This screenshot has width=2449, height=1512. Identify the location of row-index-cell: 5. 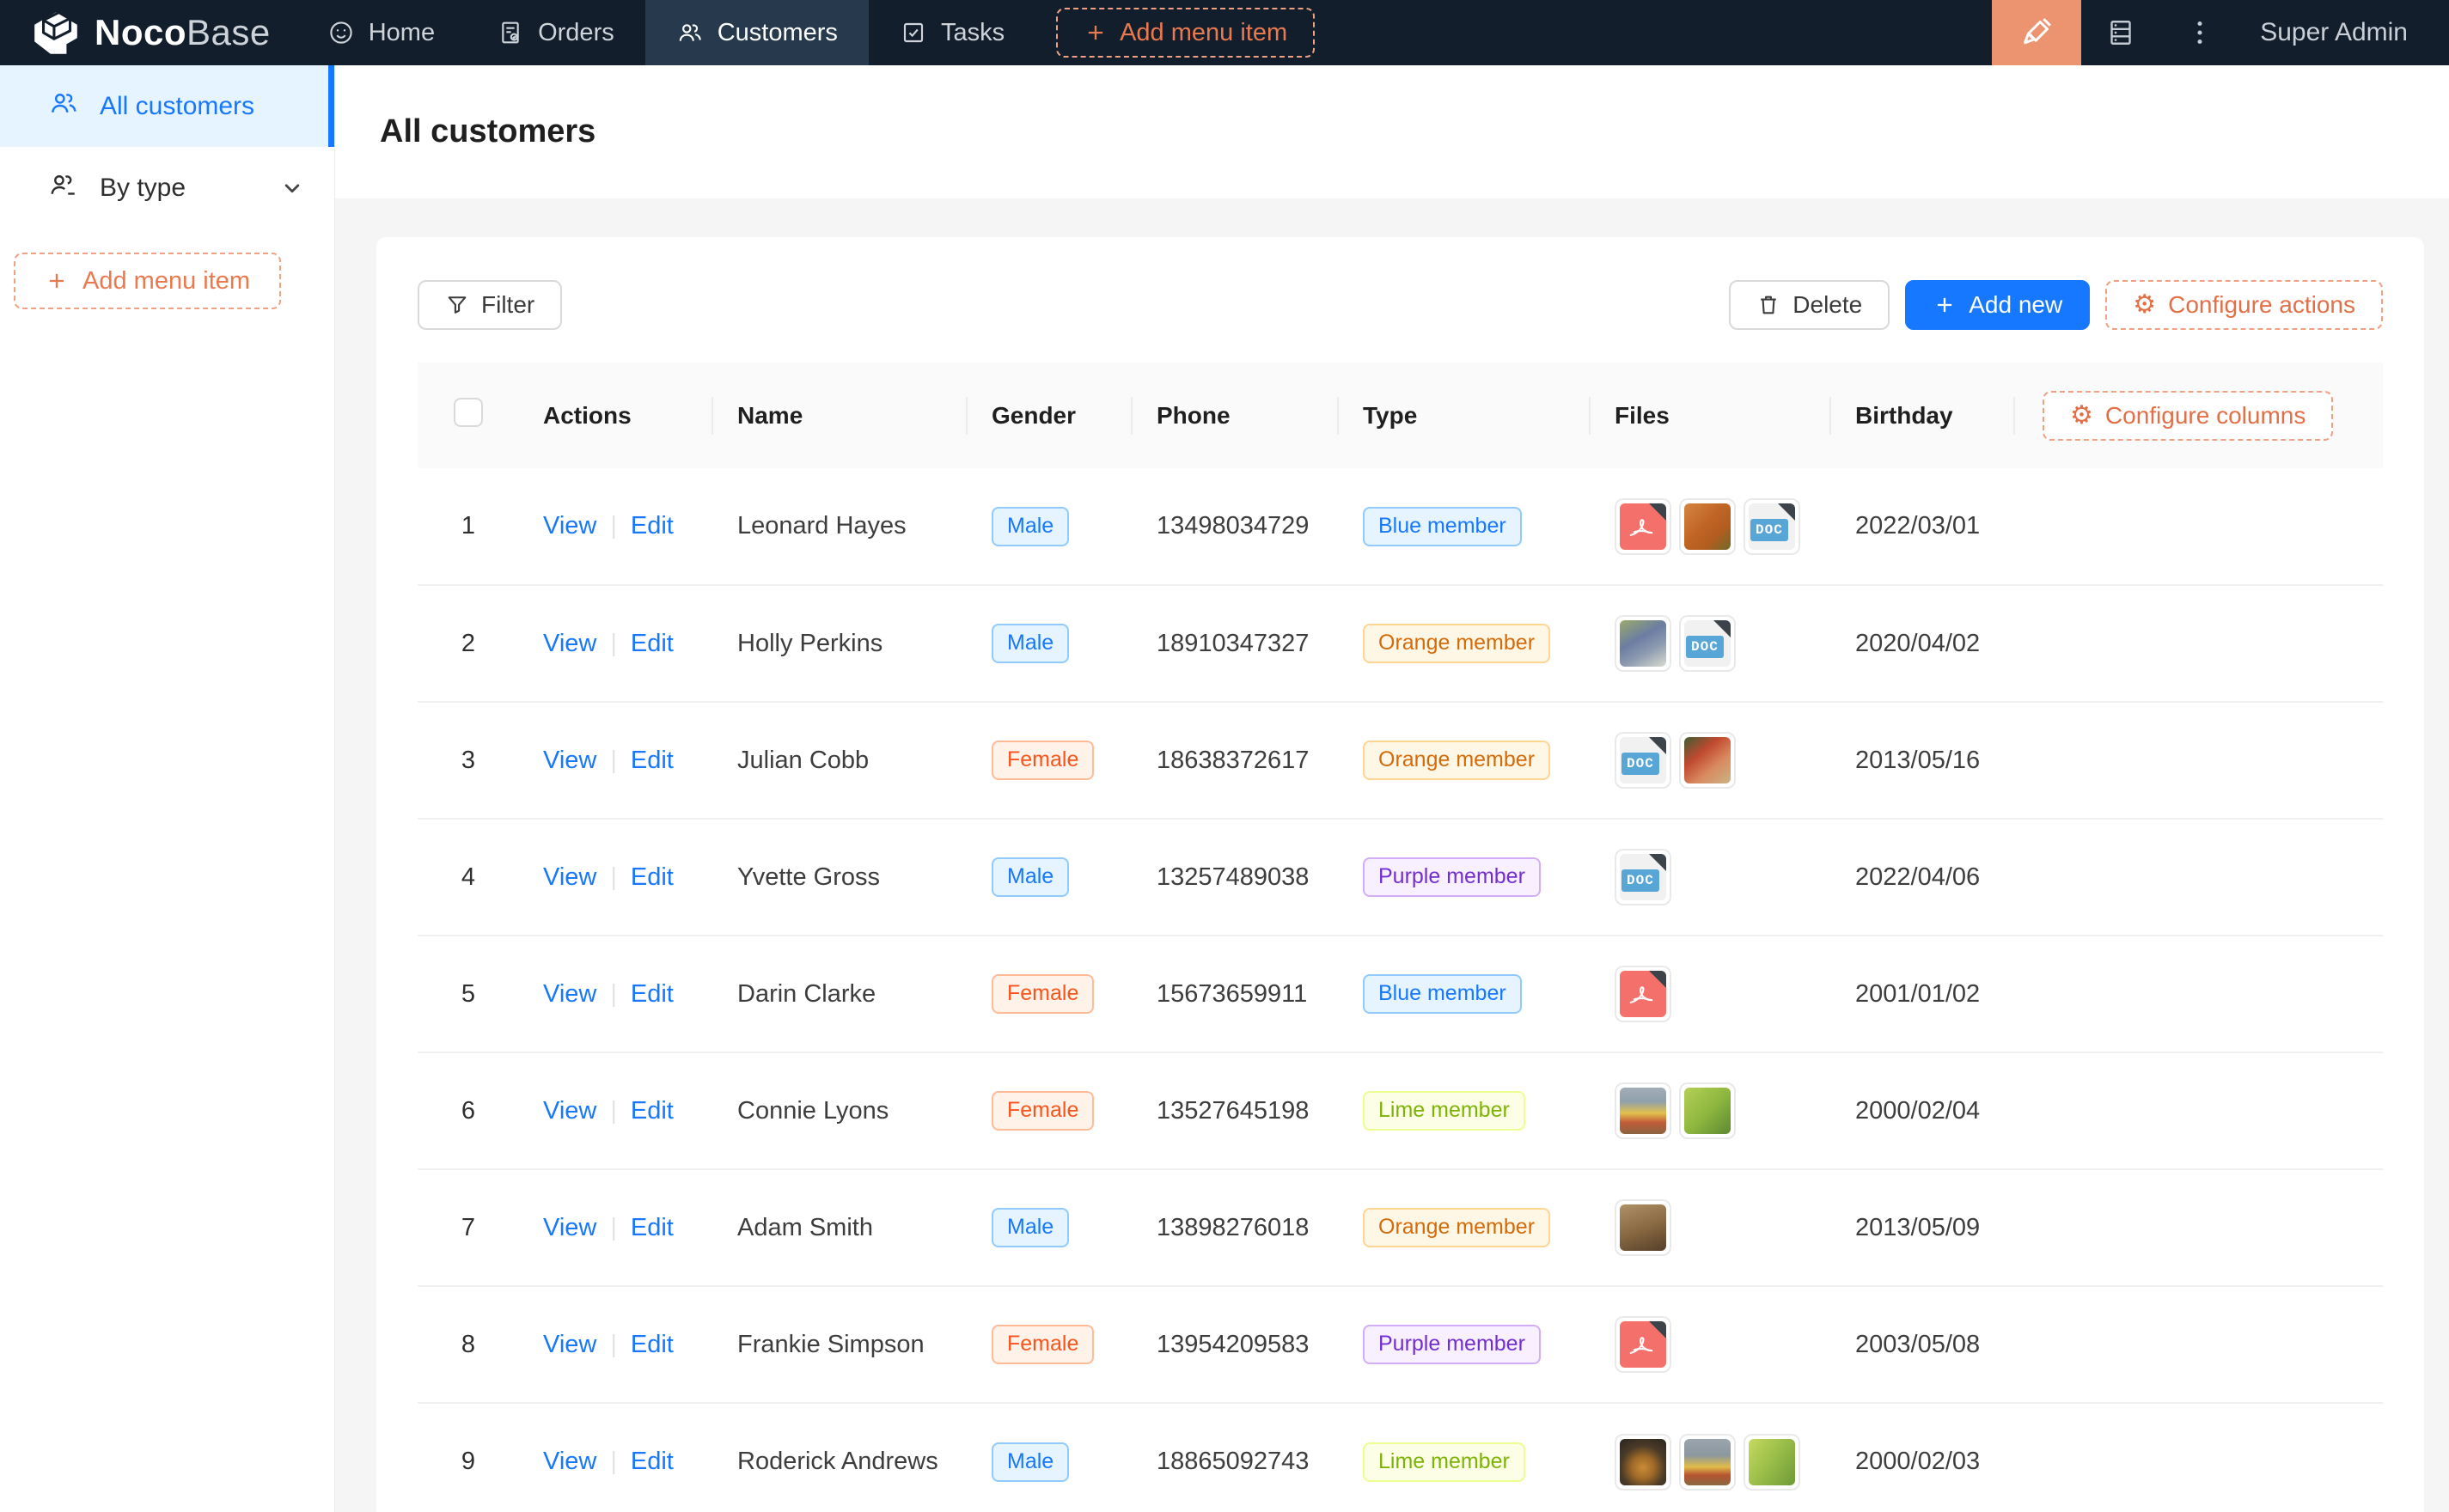
(468, 993).